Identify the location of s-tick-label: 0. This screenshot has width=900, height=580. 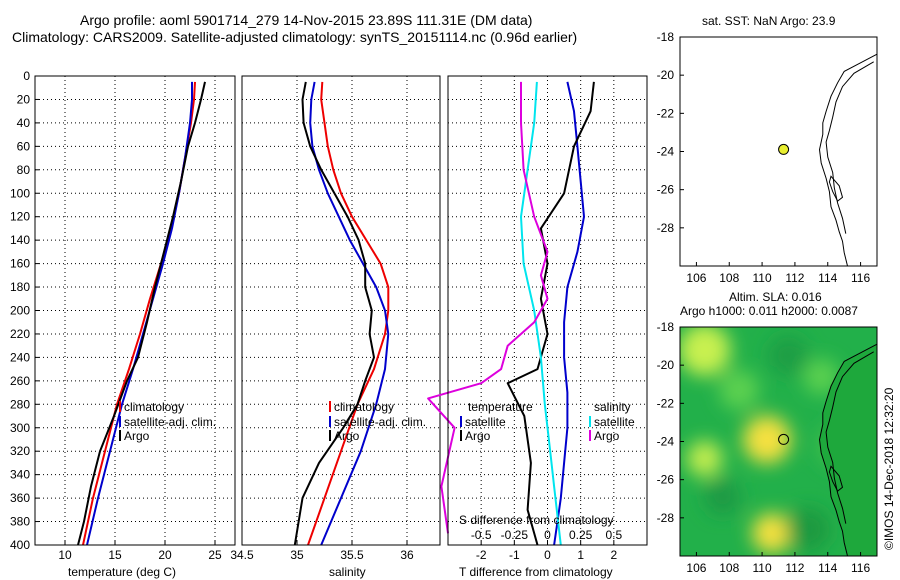
(547, 535).